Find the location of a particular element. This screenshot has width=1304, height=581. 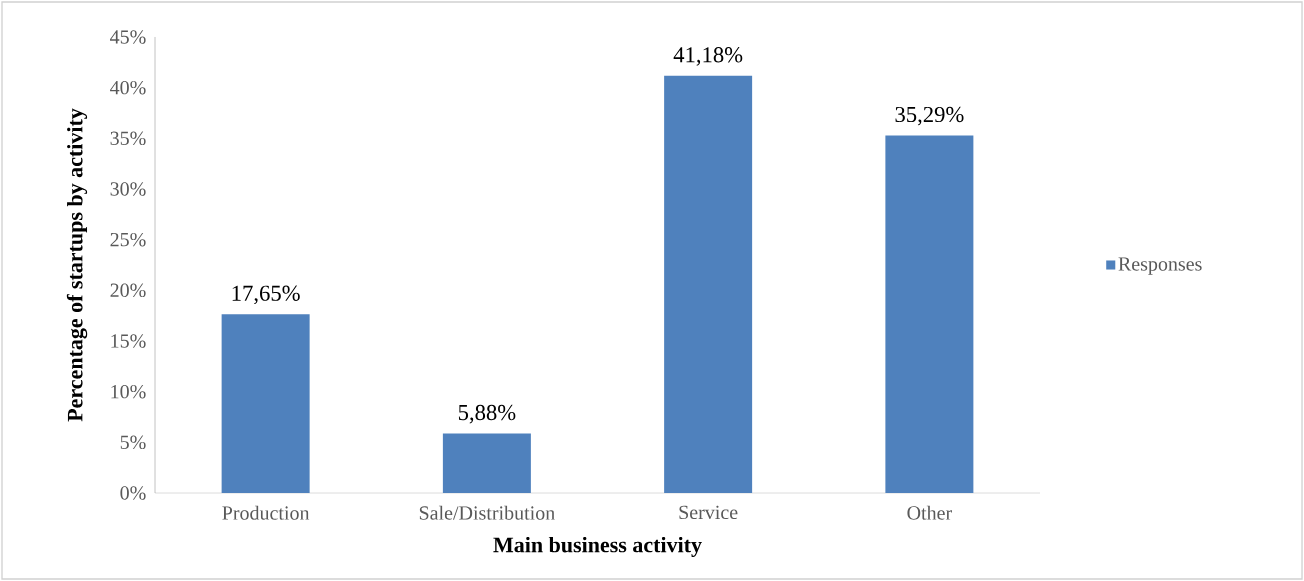

y-tick-label: 5% is located at coordinates (133, 442).